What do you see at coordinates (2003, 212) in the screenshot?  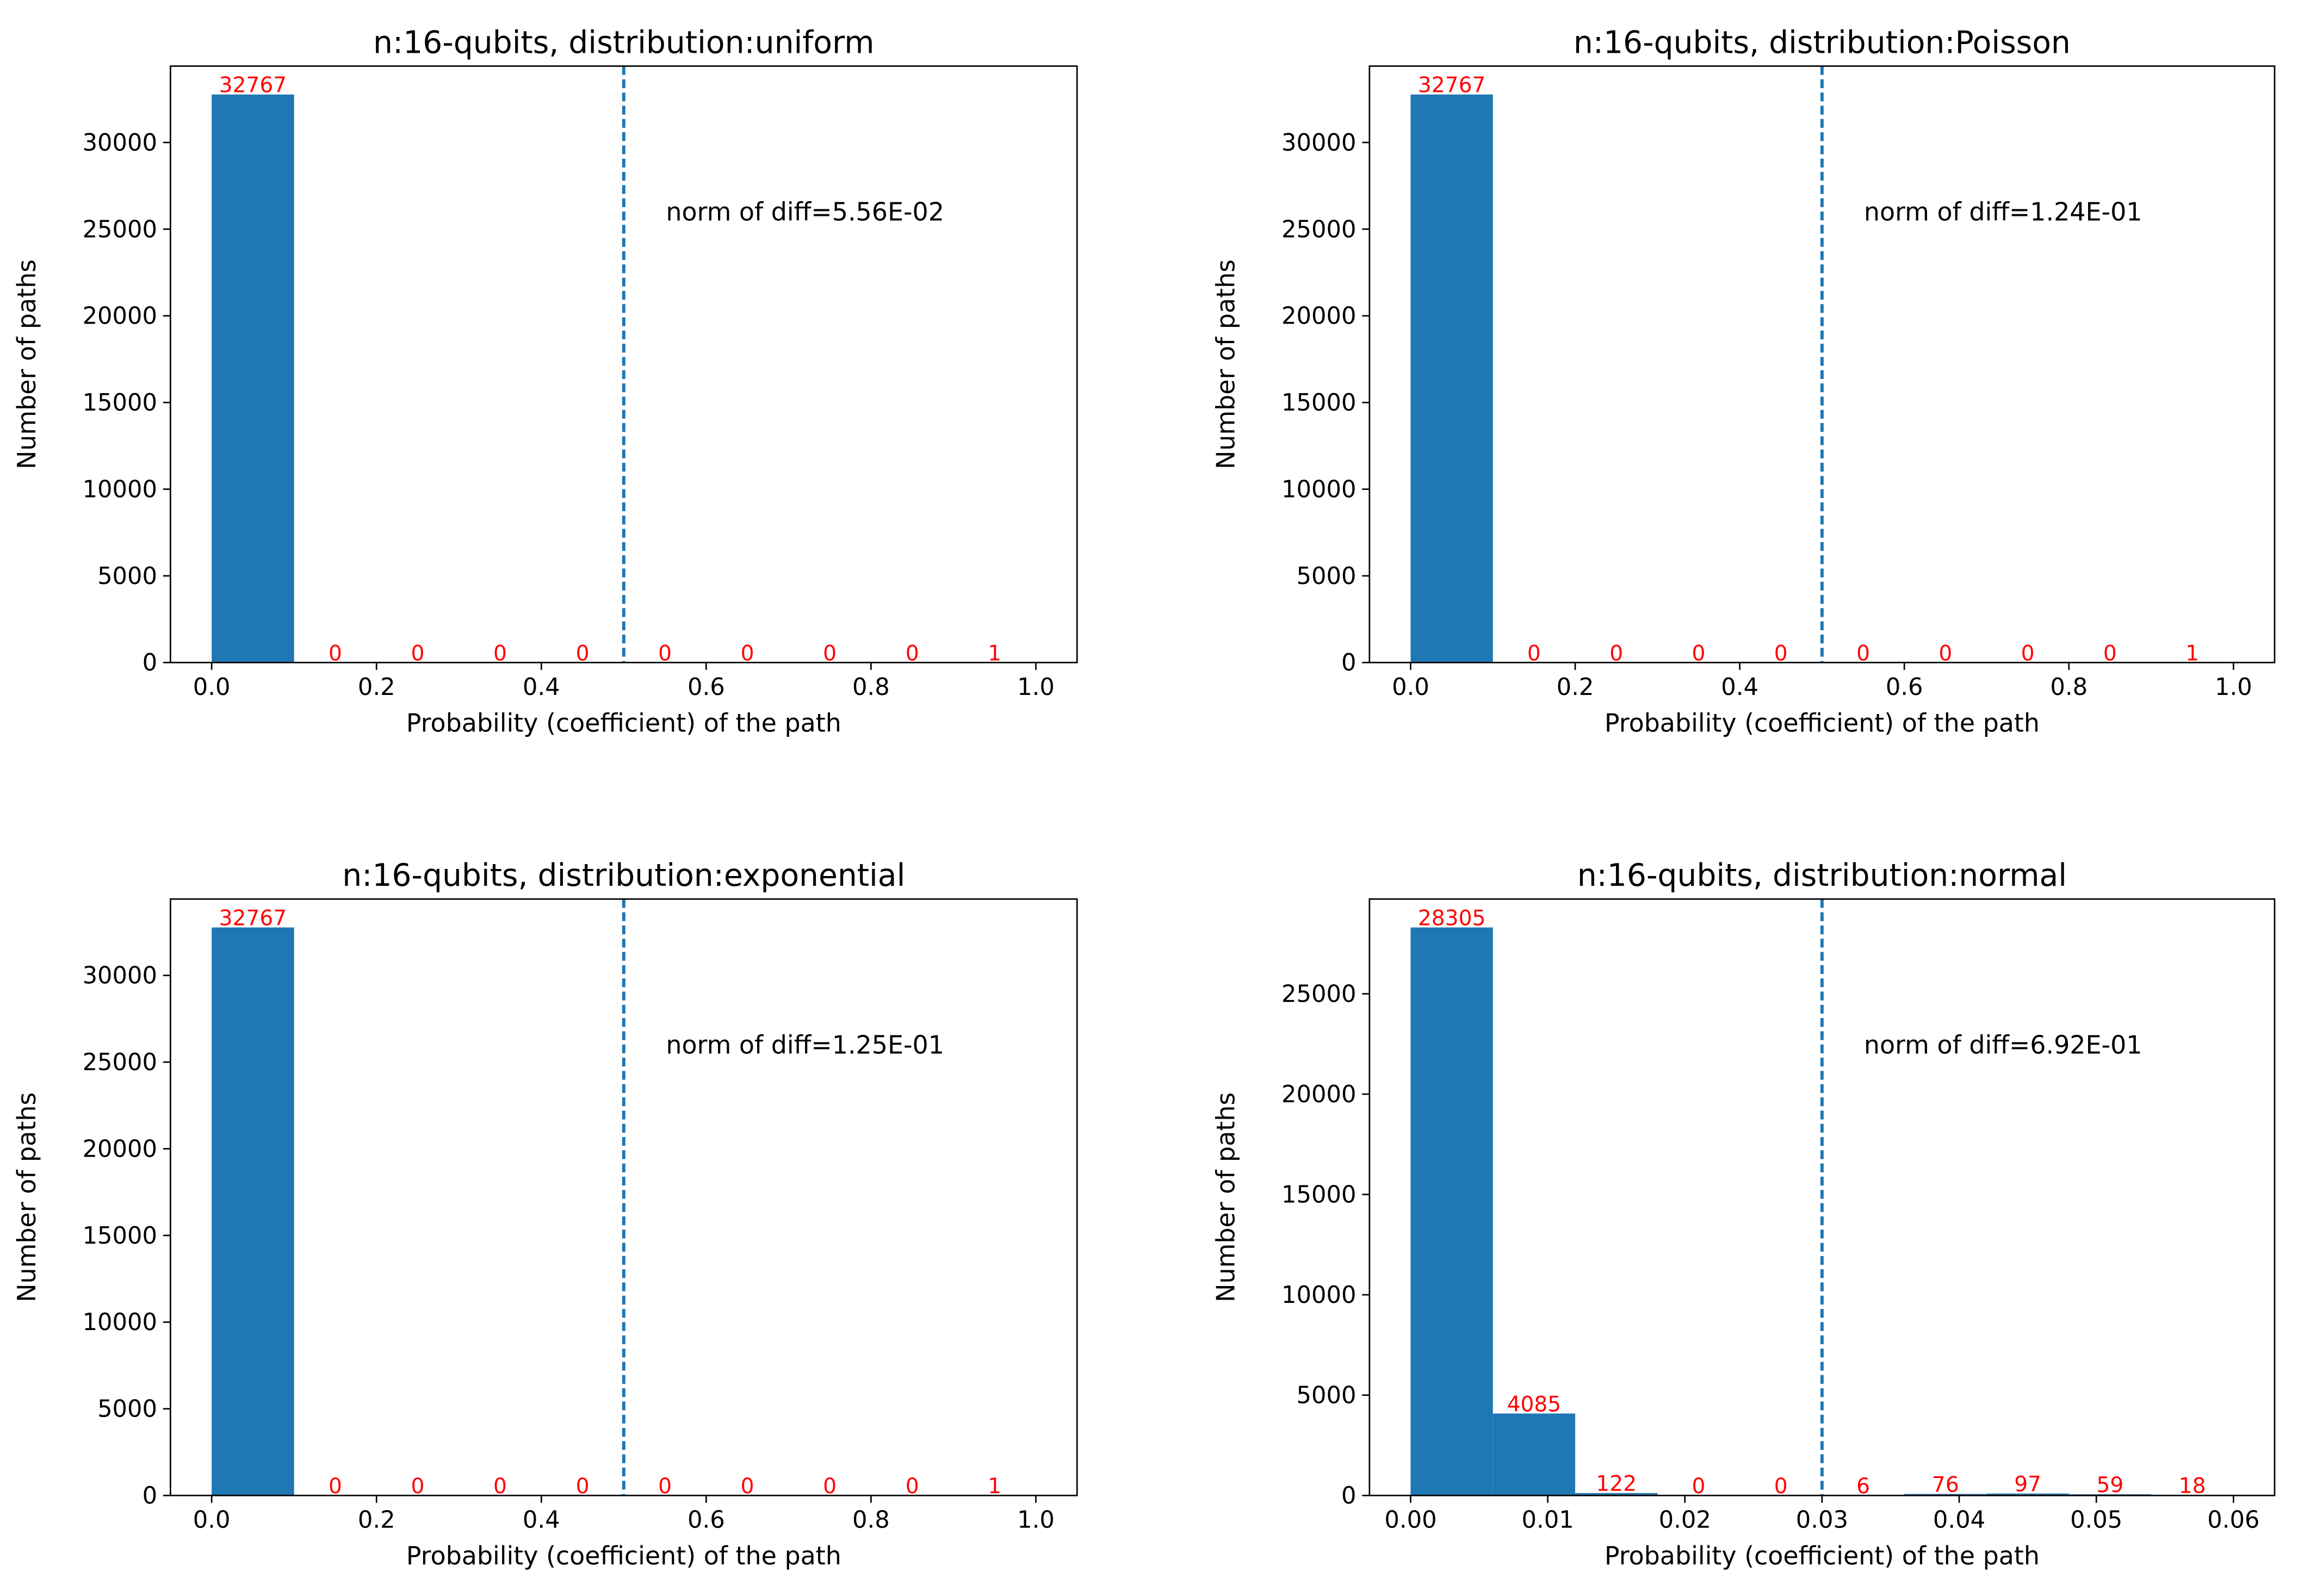 I see `norm-diff-annotation: norm of diff=1.24E-01` at bounding box center [2003, 212].